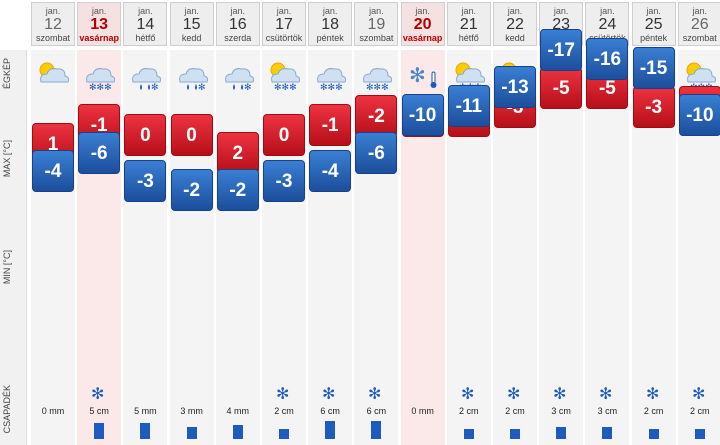 The width and height of the screenshot is (720, 445). What do you see at coordinates (561, 87) in the screenshot?
I see `max-temp-box: -5` at bounding box center [561, 87].